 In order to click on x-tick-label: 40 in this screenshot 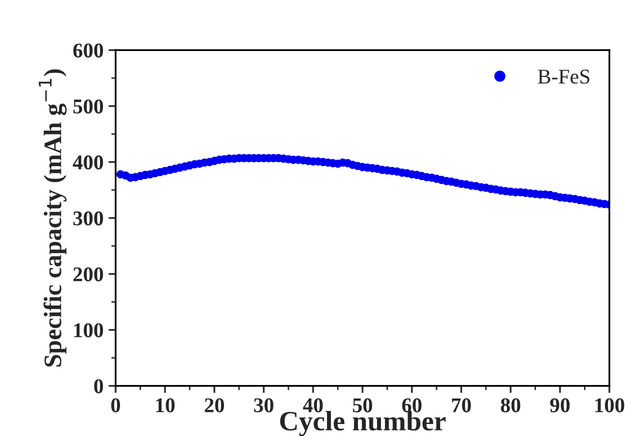, I will do `click(312, 405)`.